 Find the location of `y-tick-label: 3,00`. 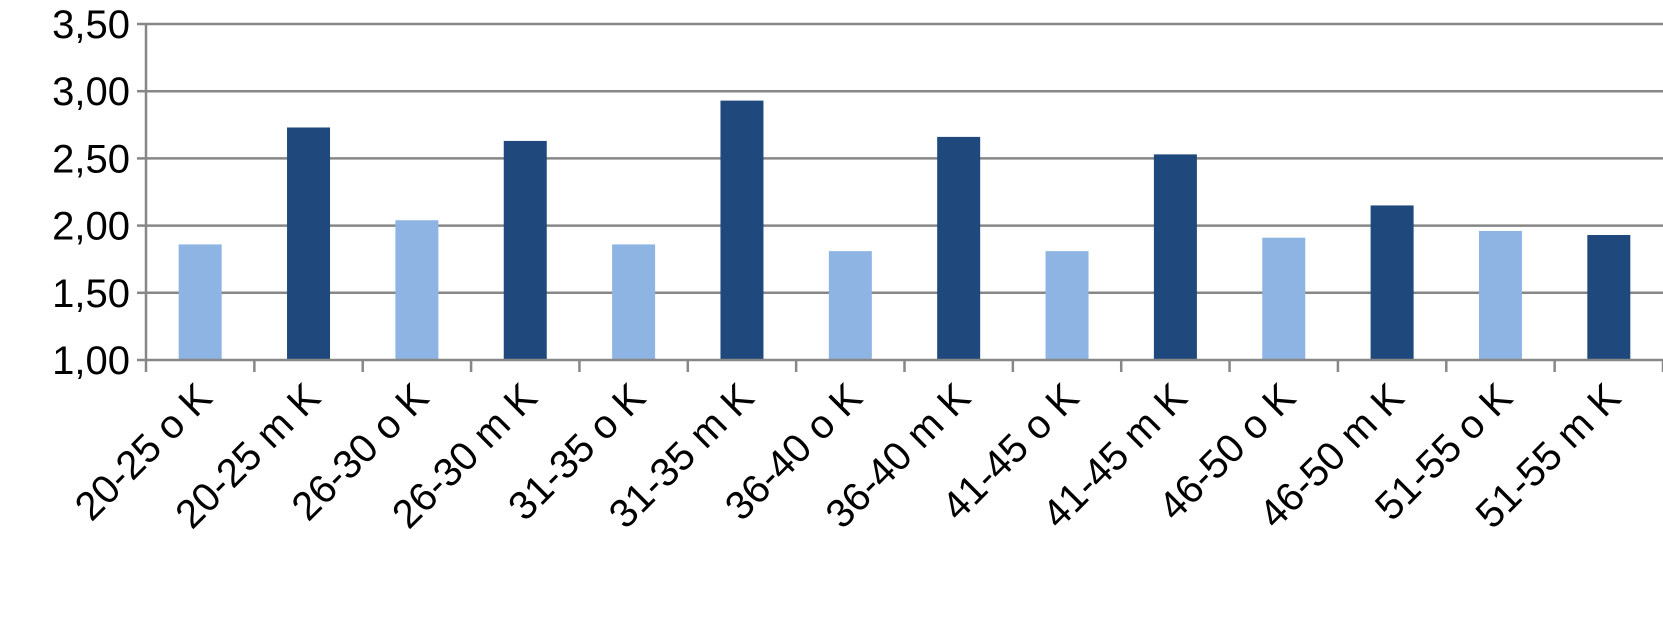

y-tick-label: 3,00 is located at coordinates (91, 92).